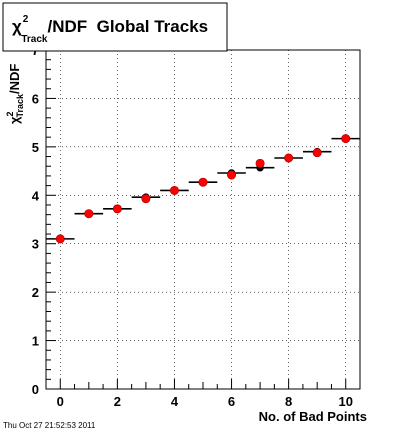 The height and width of the screenshot is (433, 400). I want to click on title-rest: /NDF Global Tracks, so click(128, 26).